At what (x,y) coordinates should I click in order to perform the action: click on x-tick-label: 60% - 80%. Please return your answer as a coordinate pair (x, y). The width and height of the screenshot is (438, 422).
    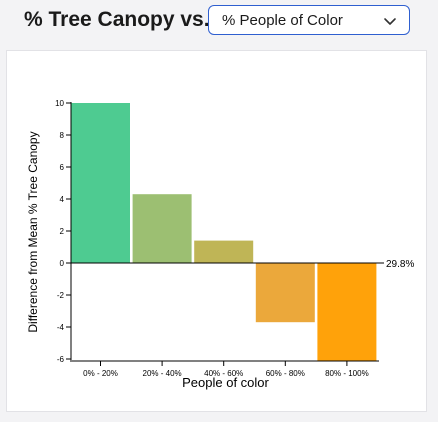
    Looking at the image, I should click on (285, 373).